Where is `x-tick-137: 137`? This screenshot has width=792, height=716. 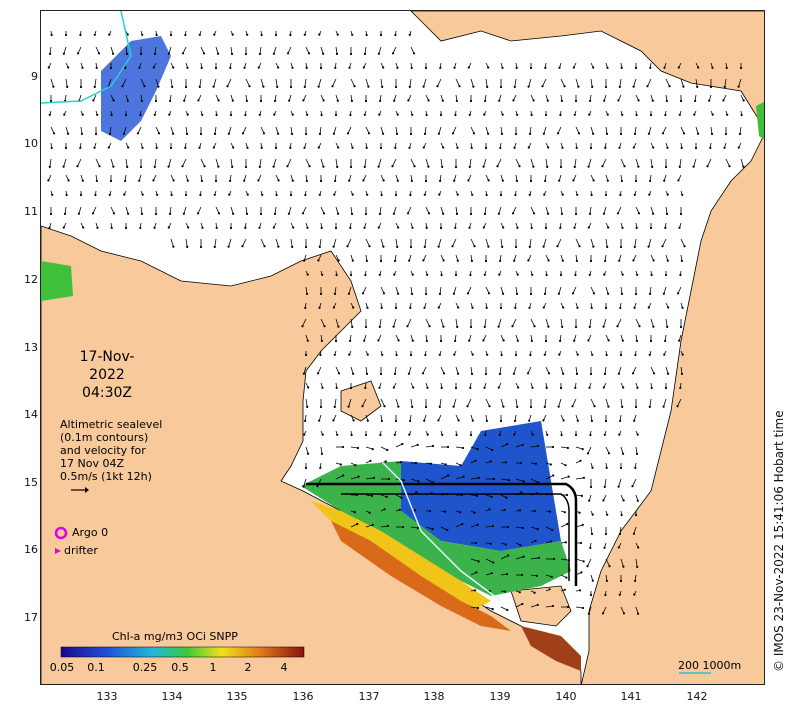
x-tick-137: 137 is located at coordinates (369, 696).